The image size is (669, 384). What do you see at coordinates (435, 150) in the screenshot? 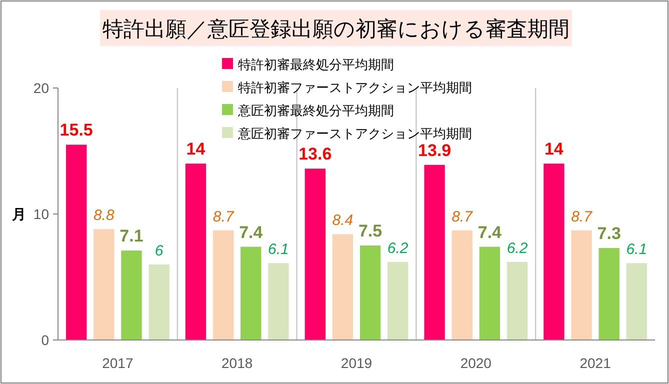
I see `data-label: 13.9` at bounding box center [435, 150].